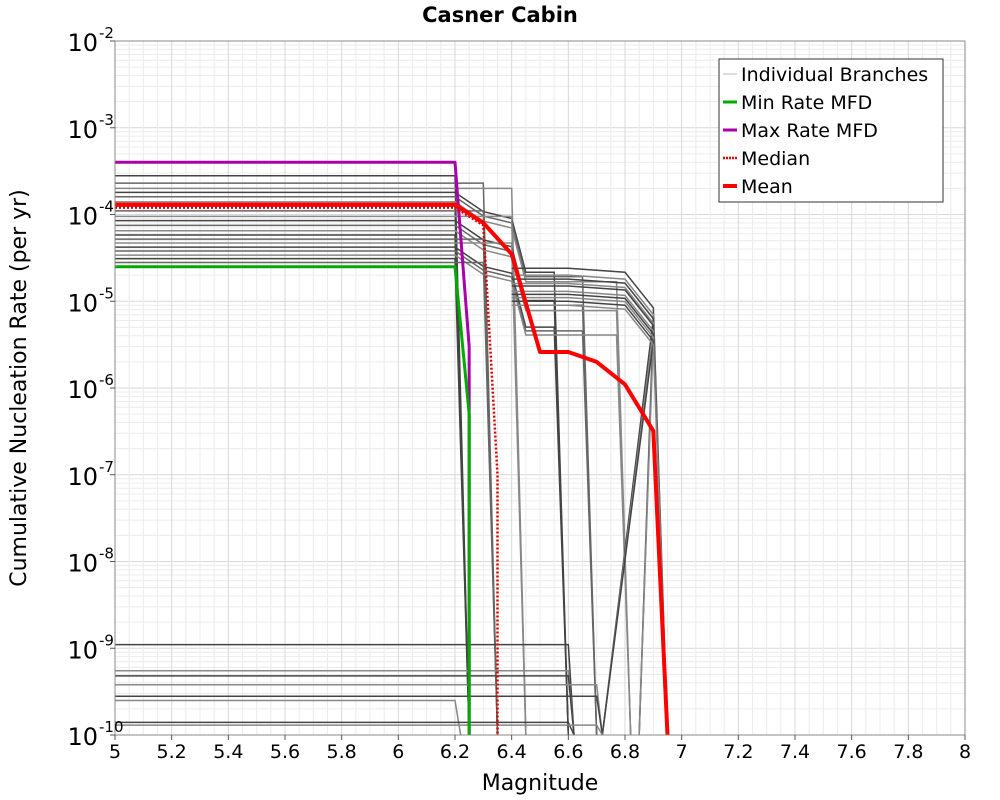  Describe the element at coordinates (568, 752) in the screenshot. I see `x-tick-label: 6.6` at that location.